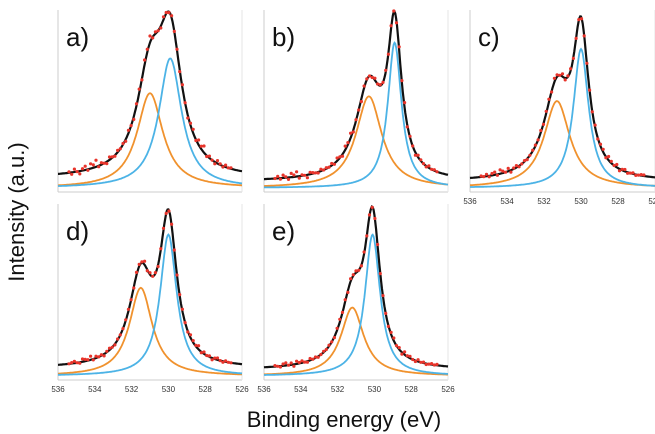 Image resolution: width=655 pixels, height=434 pixels. I want to click on panel-a: a), so click(150, 101).